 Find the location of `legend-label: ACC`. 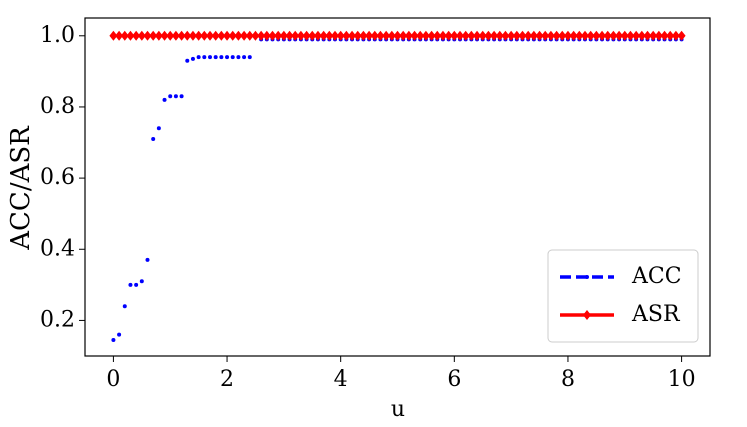

legend-label: ACC is located at coordinates (656, 276).